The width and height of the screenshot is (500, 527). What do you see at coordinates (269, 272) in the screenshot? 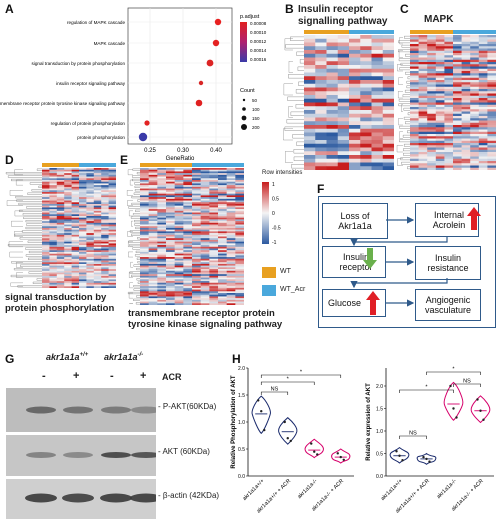
I see `wt-swatch` at bounding box center [269, 272].